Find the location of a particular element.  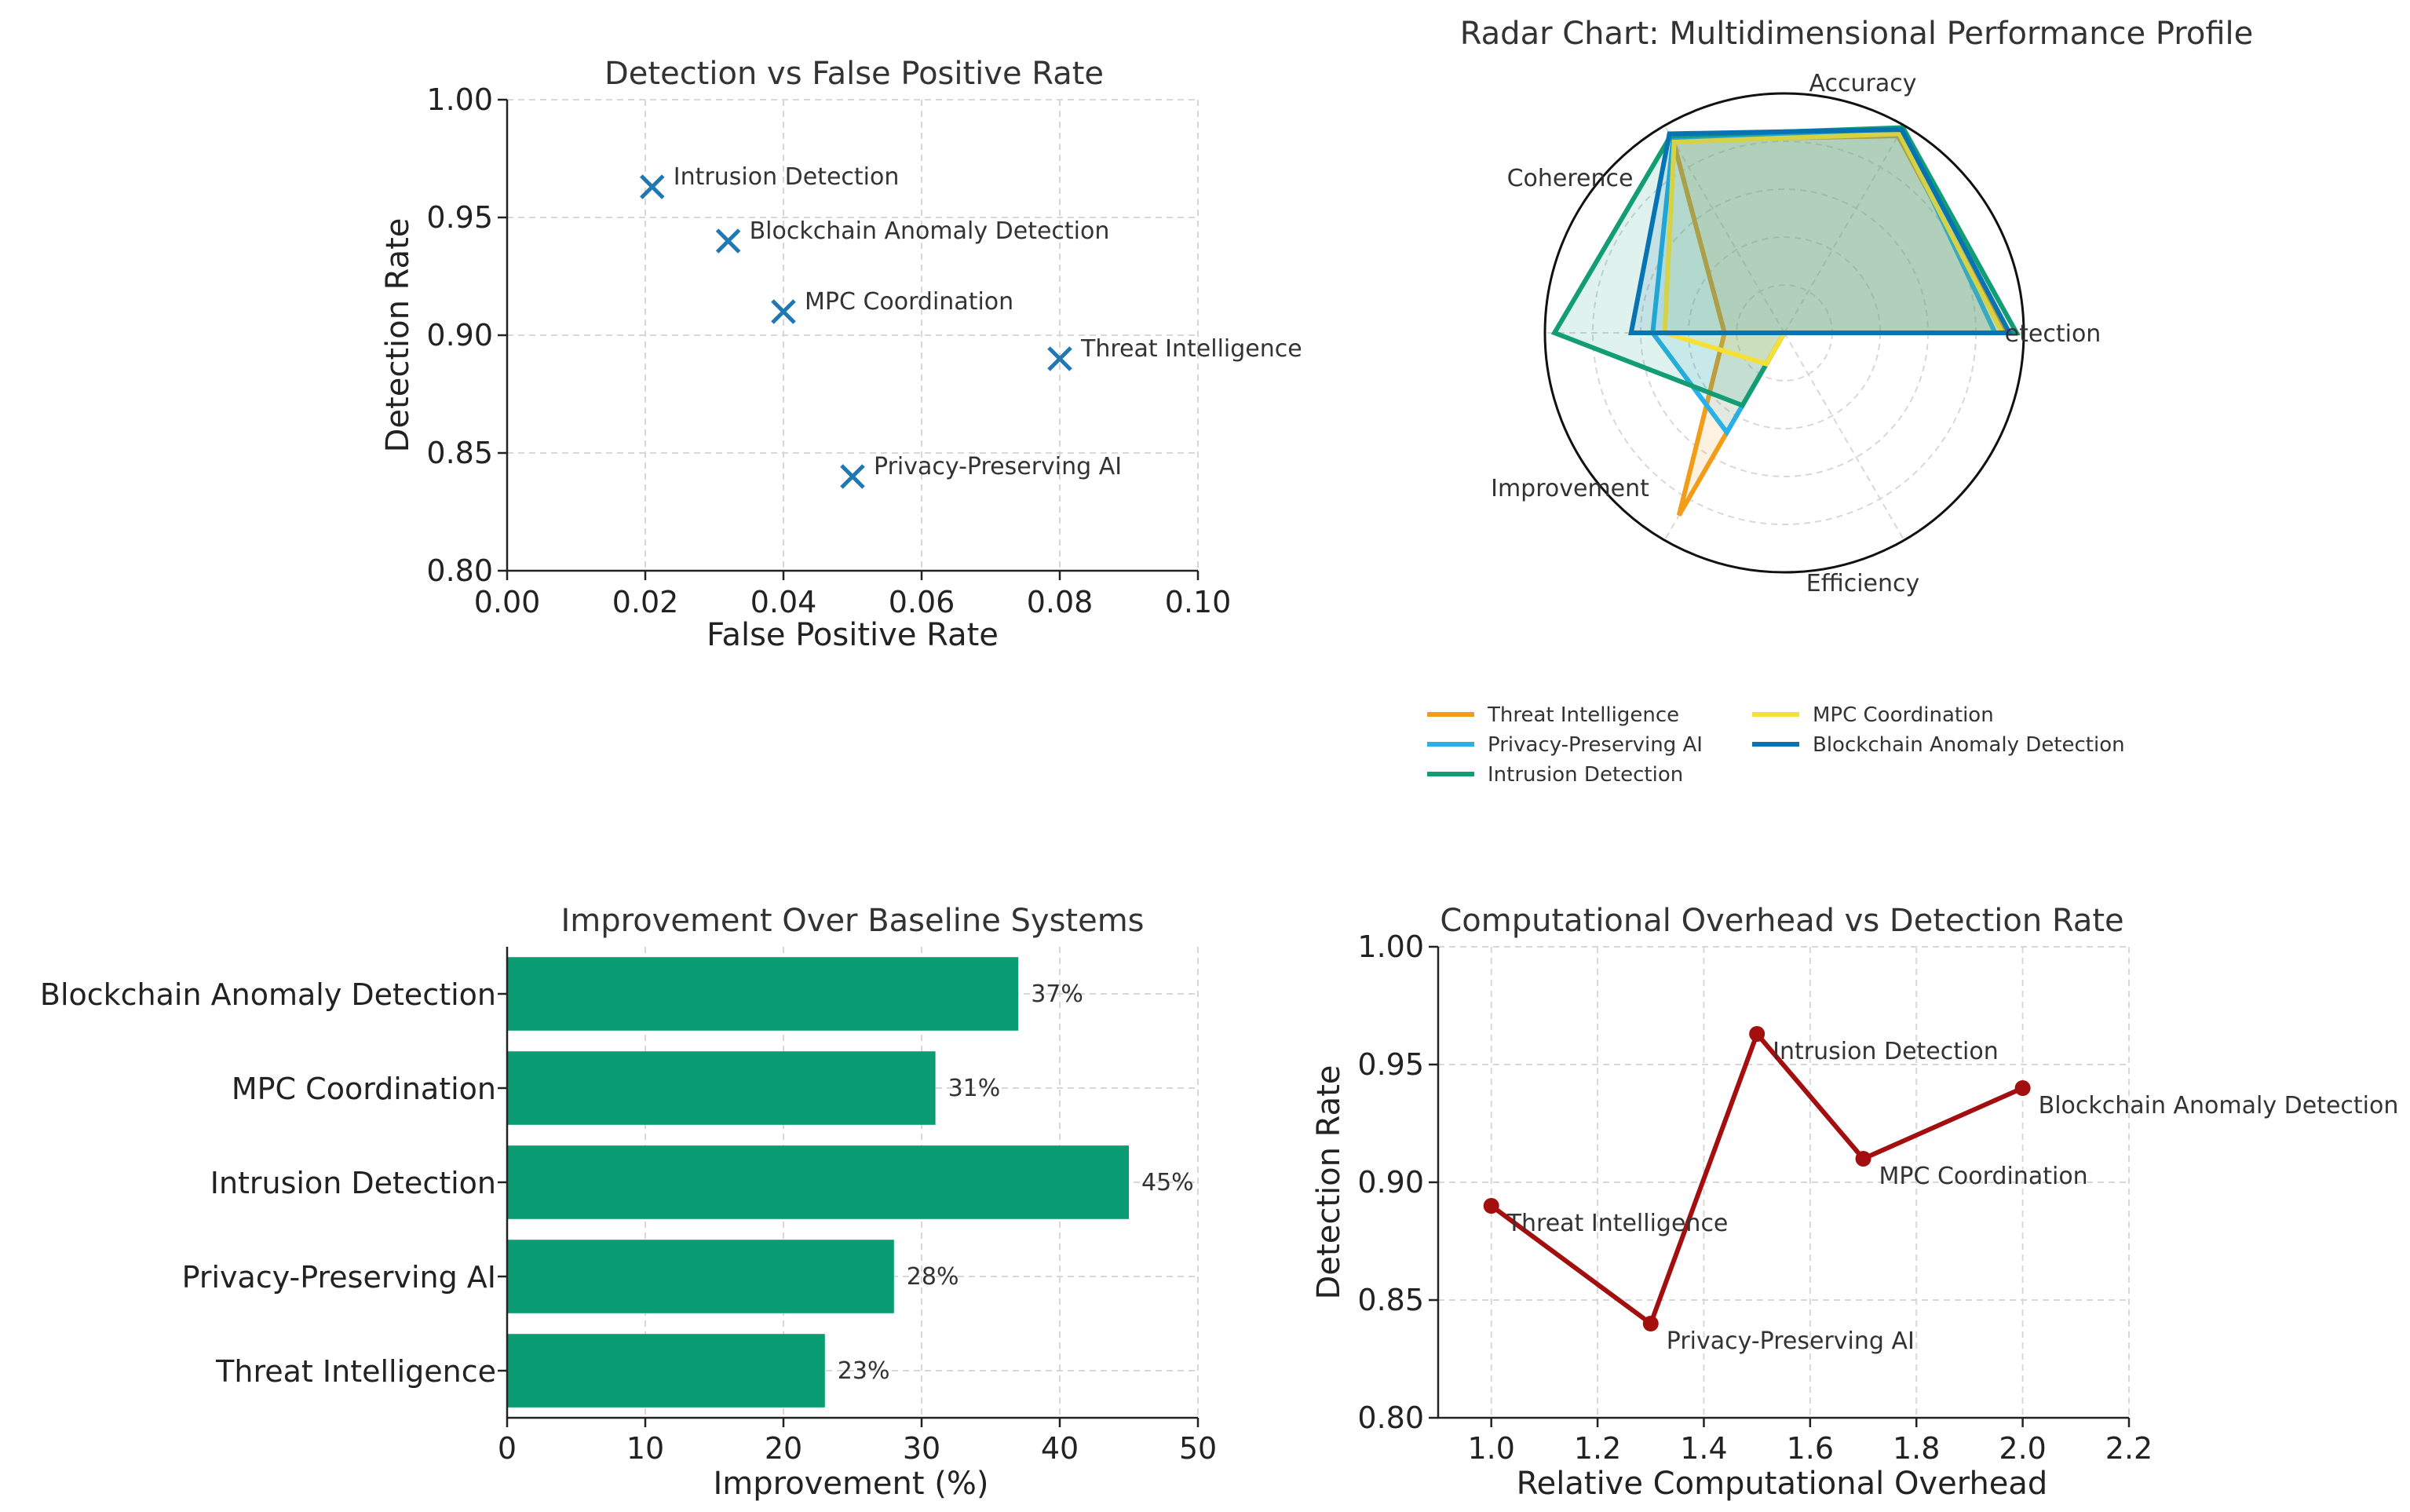

bar-category-label-privacy-preserving-ai: Privacy-Preserving AI is located at coordinates (339, 1277).